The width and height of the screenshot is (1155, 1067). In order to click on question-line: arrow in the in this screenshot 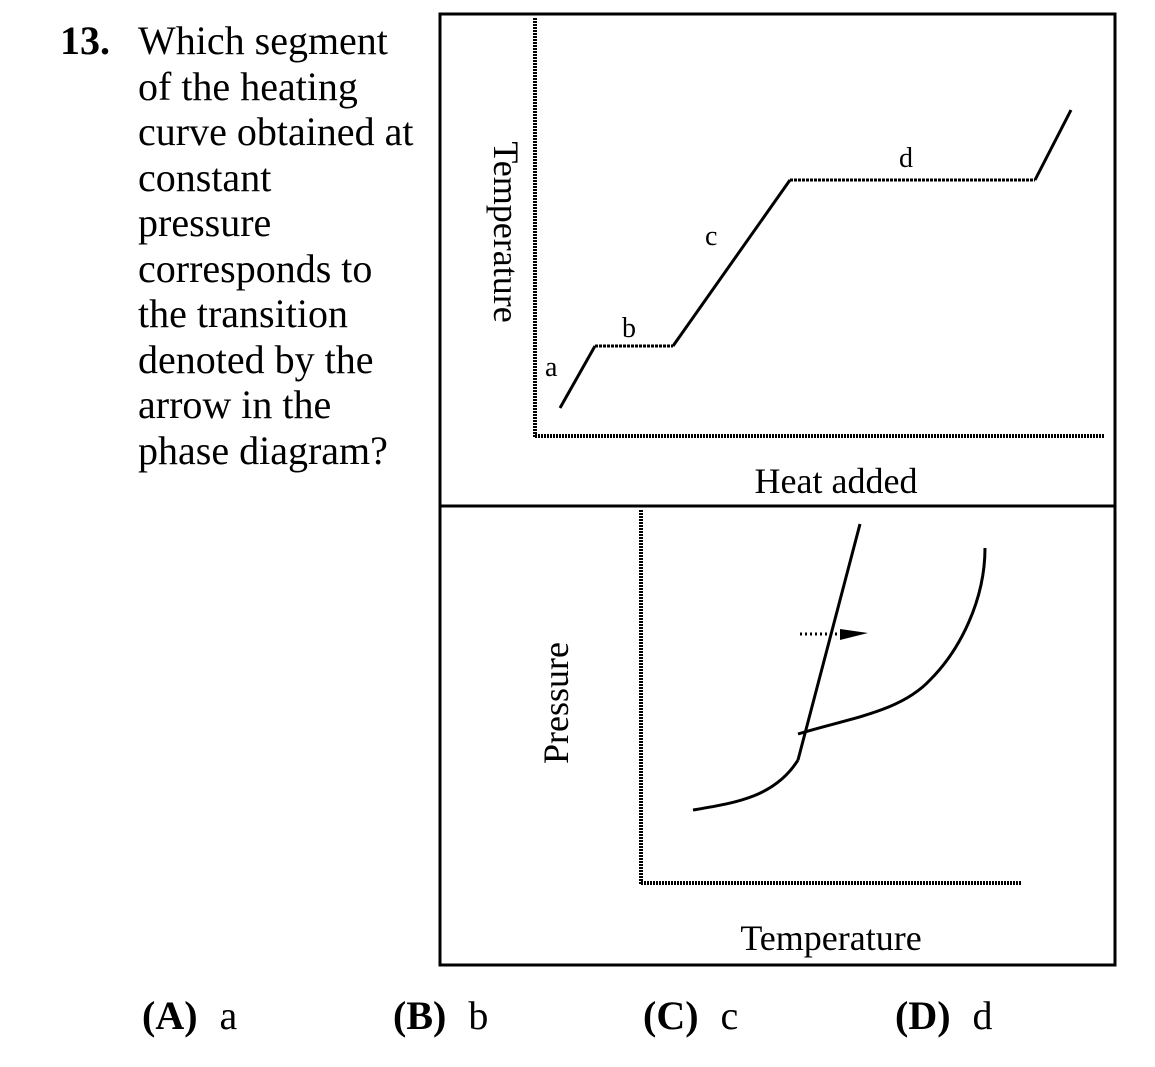, I will do `click(235, 404)`.